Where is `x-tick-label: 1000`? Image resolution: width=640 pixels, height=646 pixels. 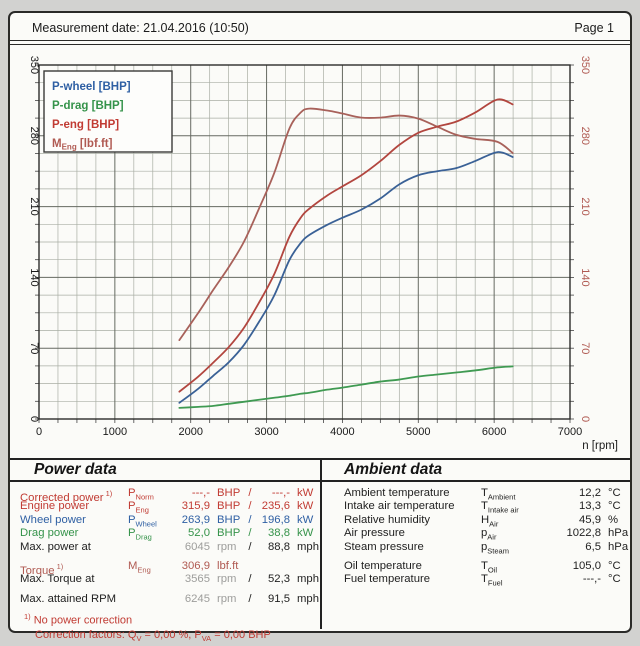 x-tick-label: 1000 is located at coordinates (115, 432).